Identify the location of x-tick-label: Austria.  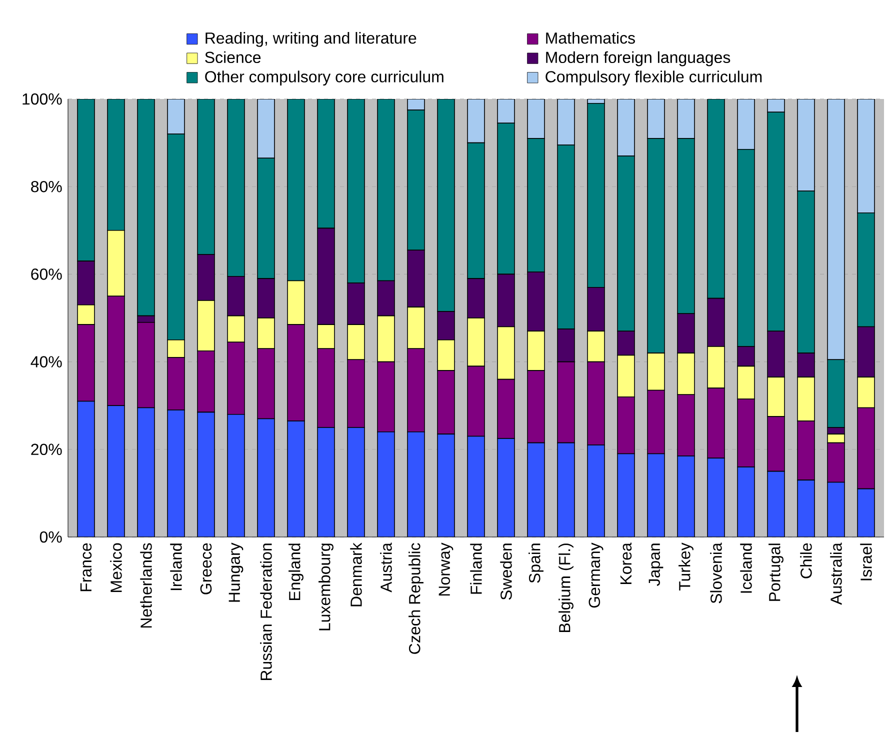
(386, 567).